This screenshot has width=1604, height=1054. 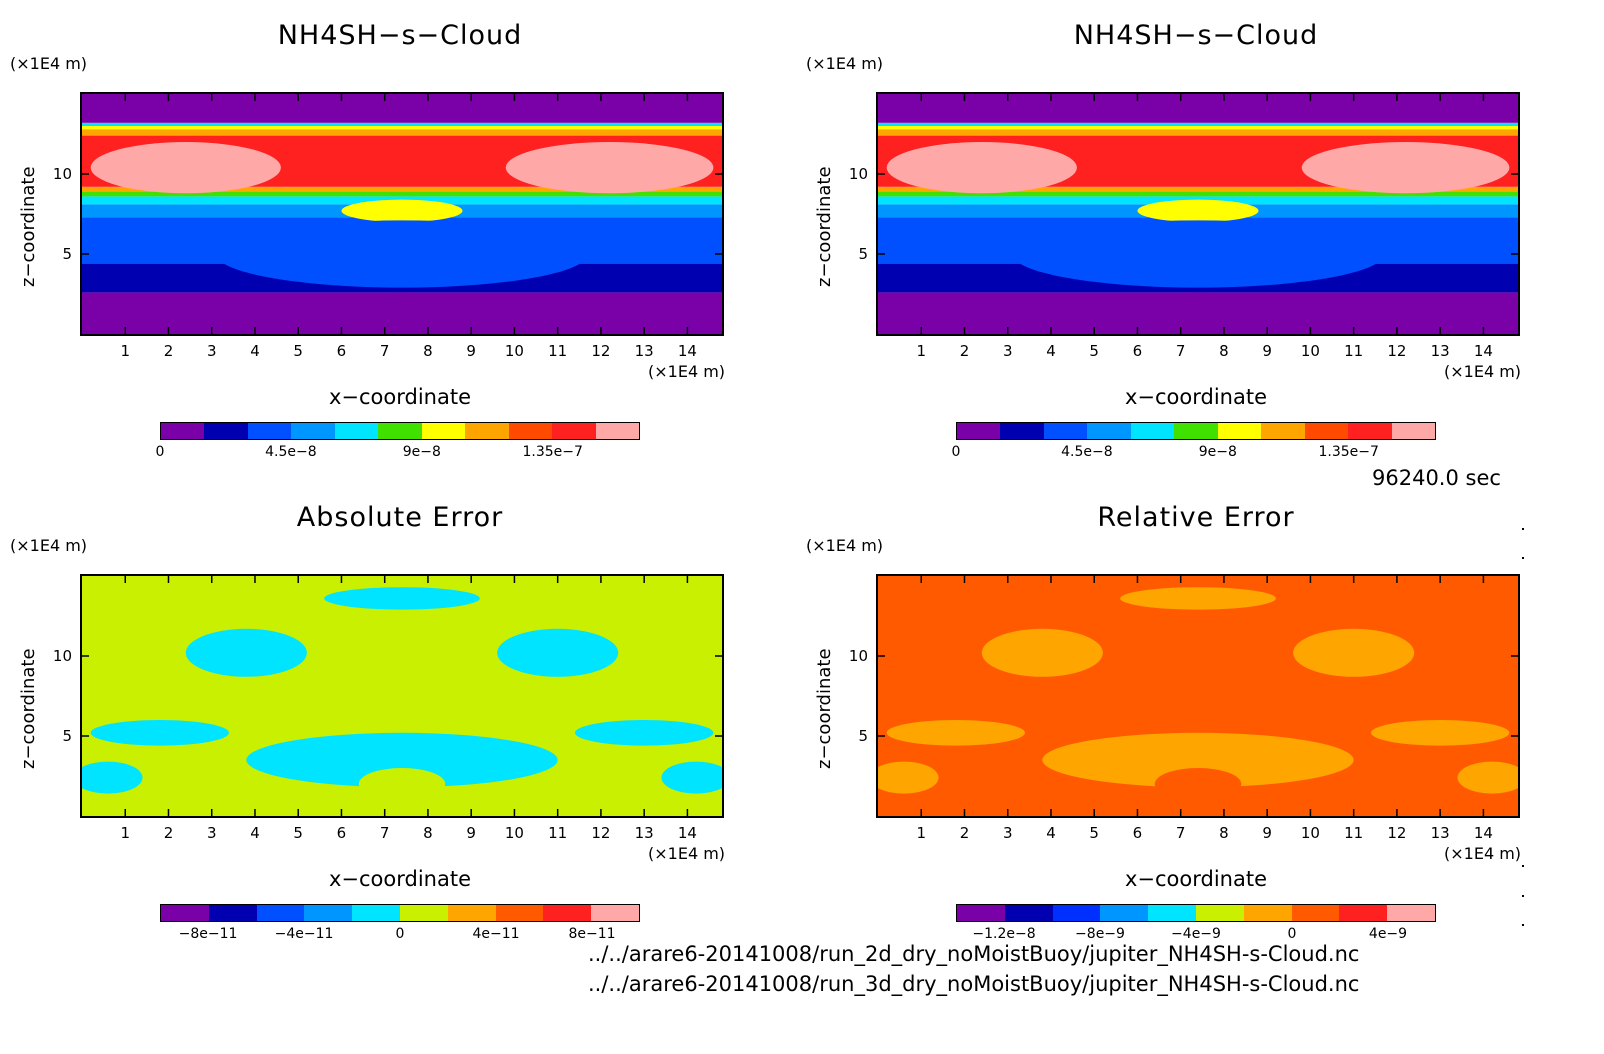 I want to click on colorbar-tick-label: 4e−11, so click(x=496, y=934).